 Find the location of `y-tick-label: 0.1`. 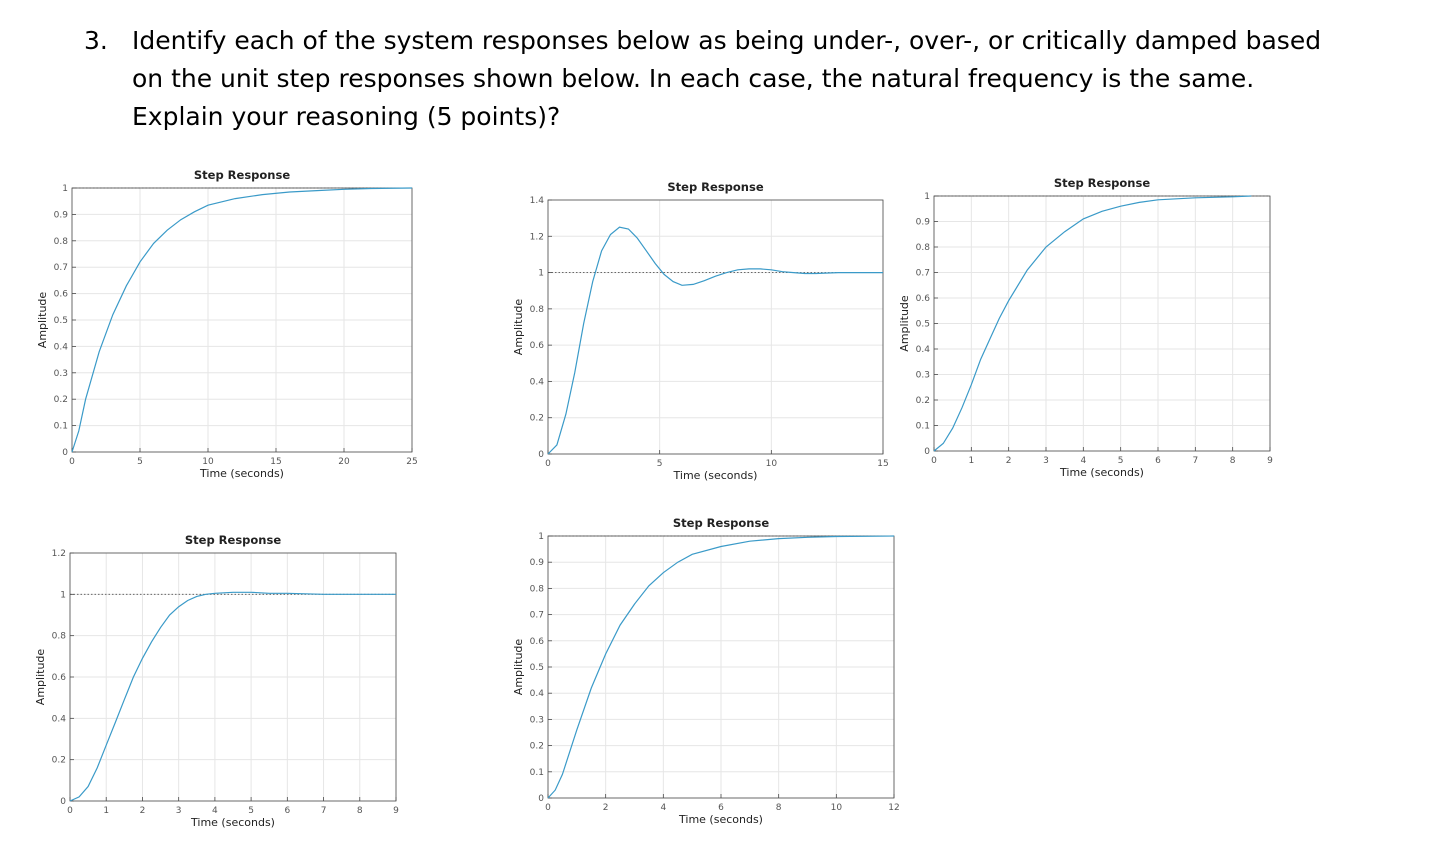

y-tick-label: 0.1 is located at coordinates (923, 427).